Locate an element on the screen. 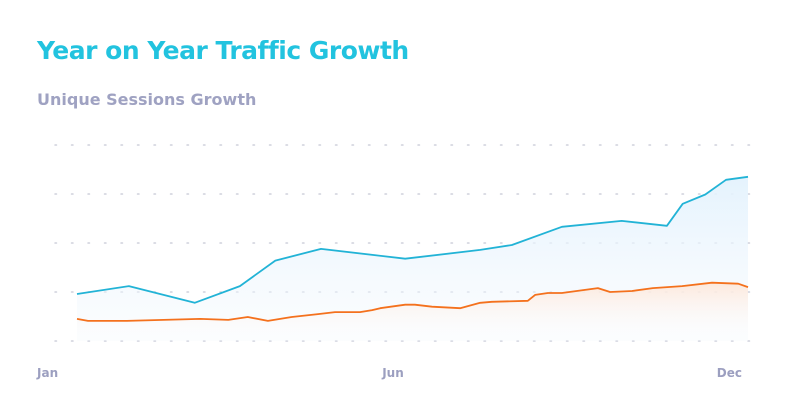 The height and width of the screenshot is (400, 800). series-1-area is located at coordinates (412, 311).